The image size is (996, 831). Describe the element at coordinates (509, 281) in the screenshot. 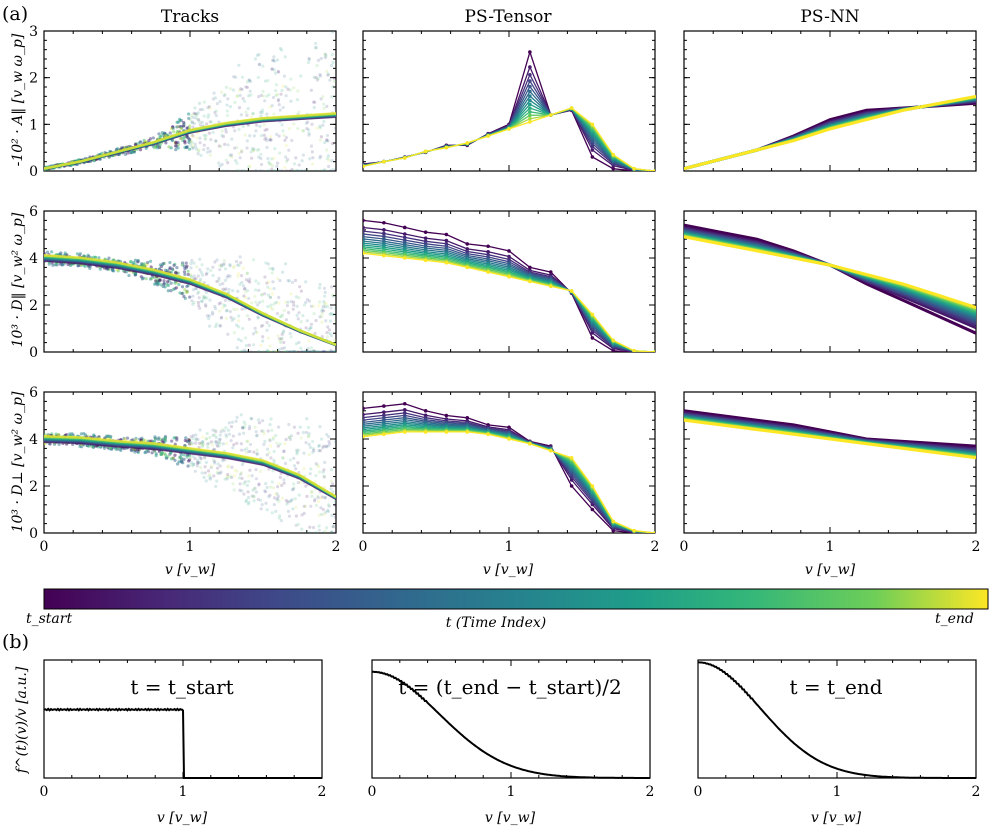

I see `panel-ps-tensor-d_parallel` at that location.